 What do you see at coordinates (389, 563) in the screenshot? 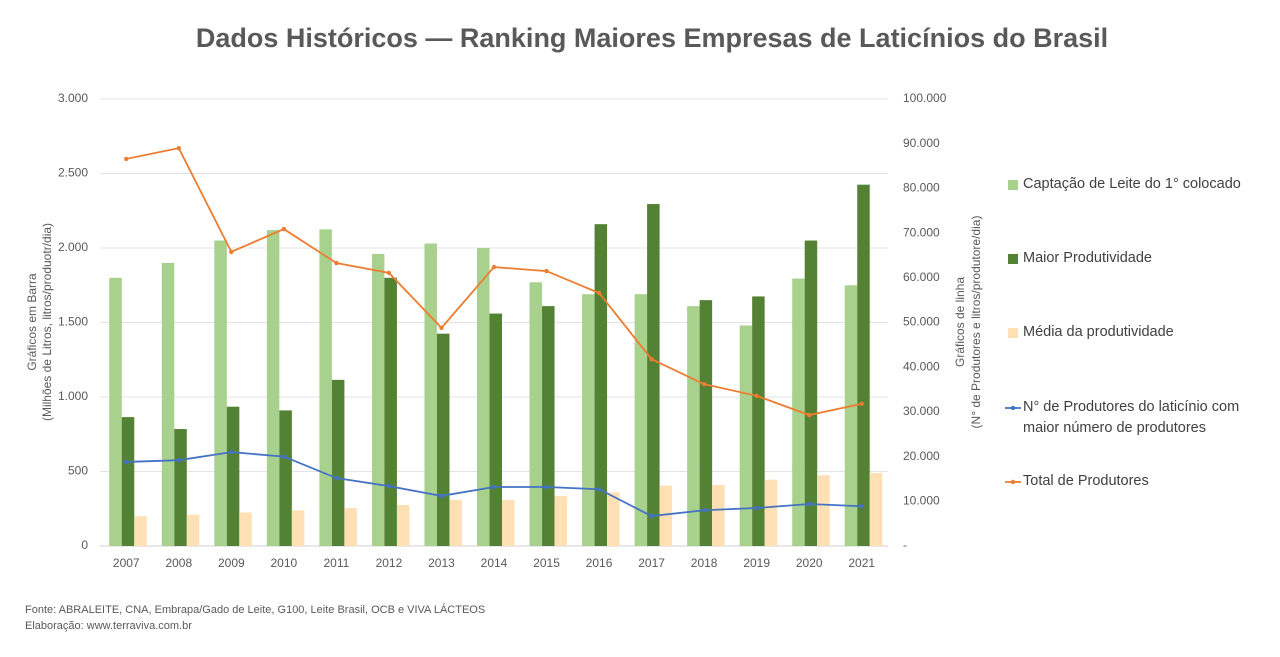
I see `x-tick-label: 2012` at bounding box center [389, 563].